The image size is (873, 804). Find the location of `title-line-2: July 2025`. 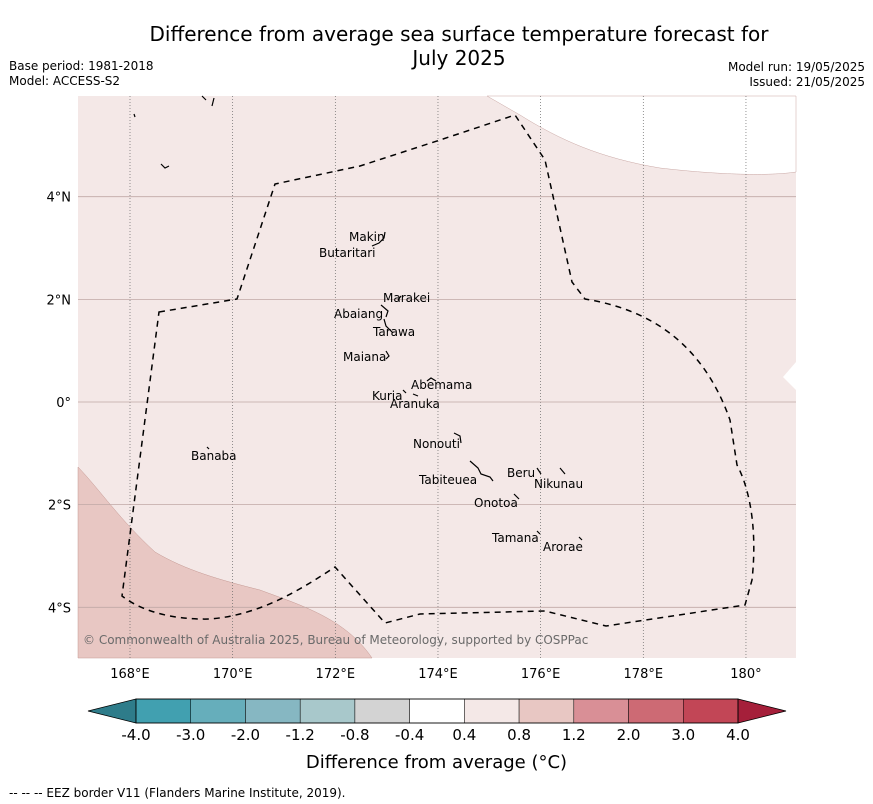

title-line-2: July 2025 is located at coordinates (459, 58).